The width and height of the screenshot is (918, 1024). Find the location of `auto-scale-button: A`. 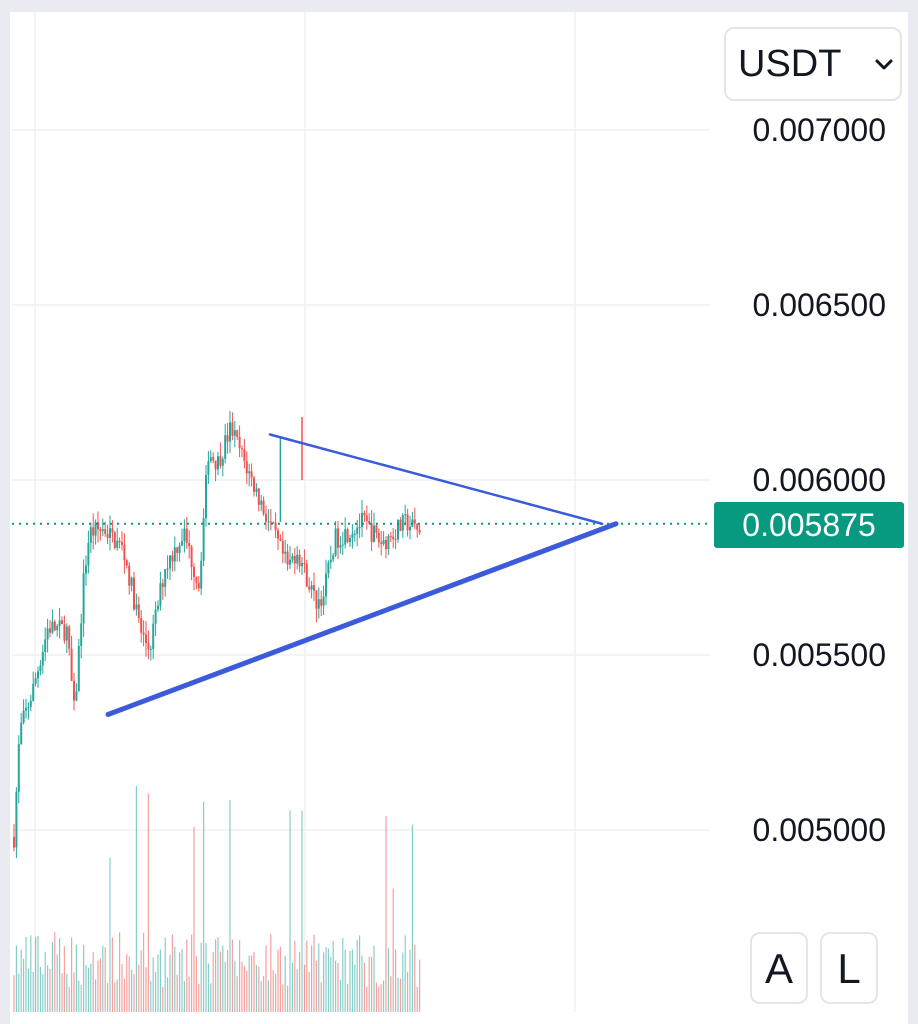

auto-scale-button: A is located at coordinates (779, 968).